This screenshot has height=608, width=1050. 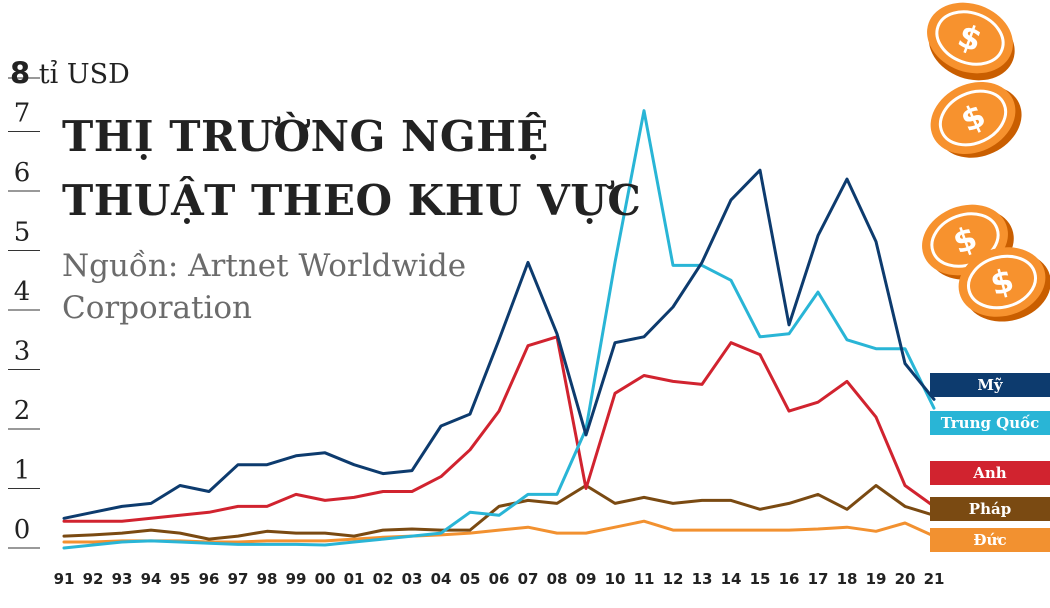 What do you see at coordinates (22, 233) in the screenshot?
I see `y-tick-label: 5` at bounding box center [22, 233].